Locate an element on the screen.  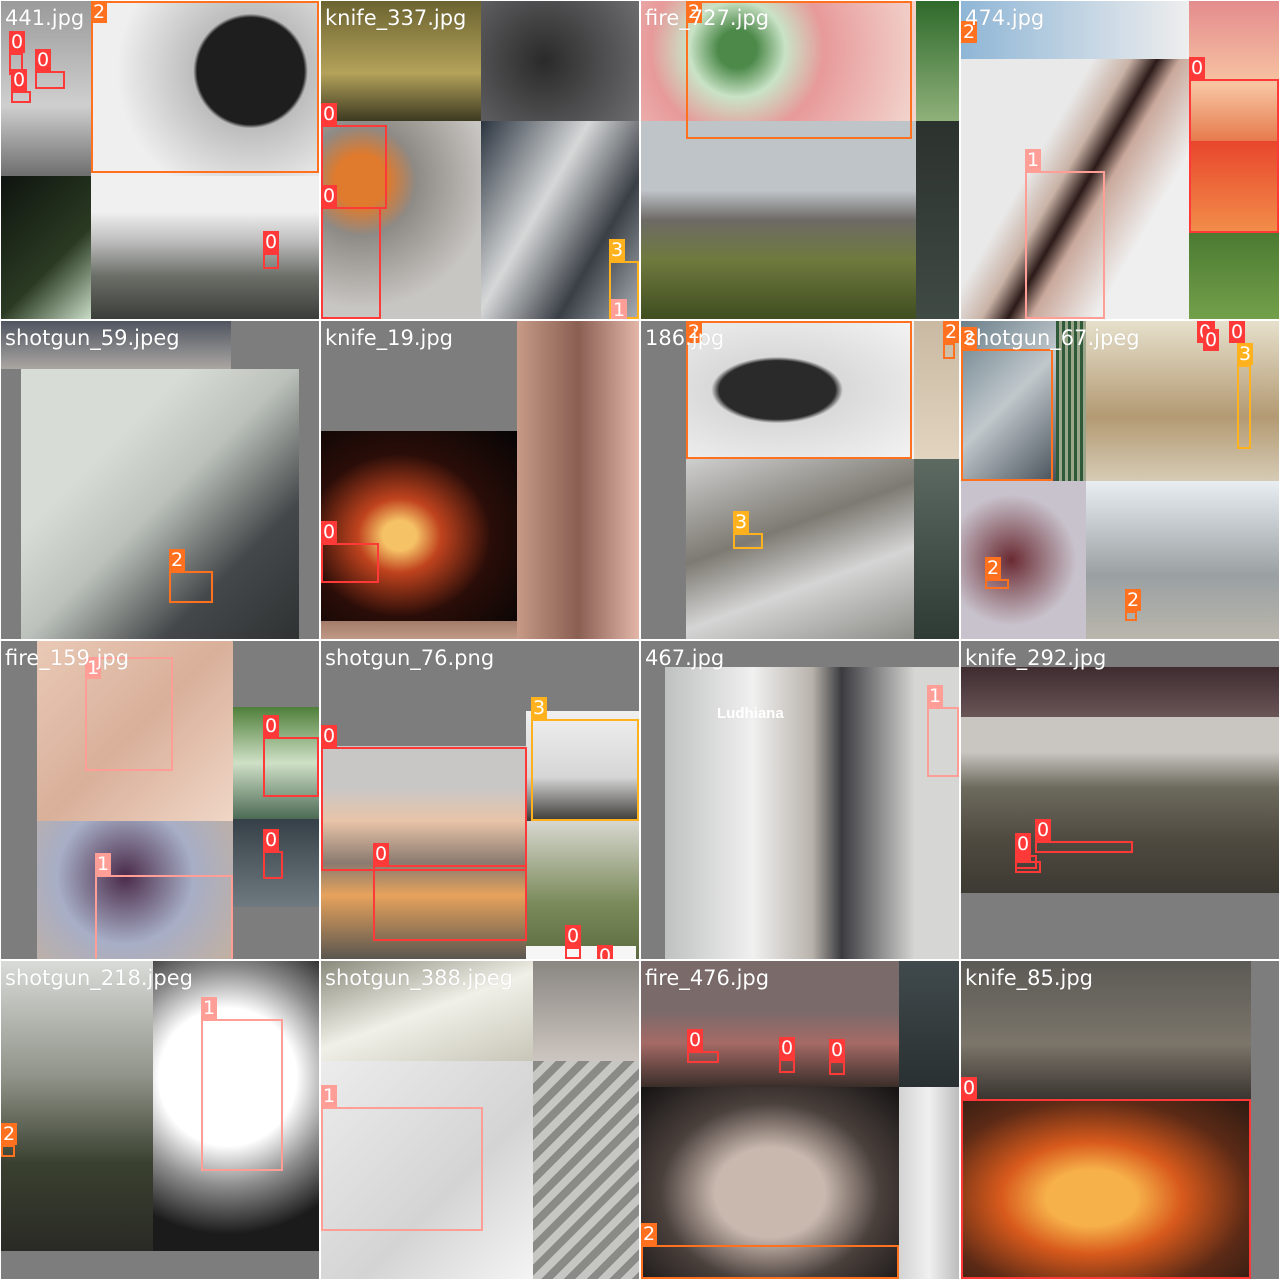
bounding-box: 3 is located at coordinates (585, 759).